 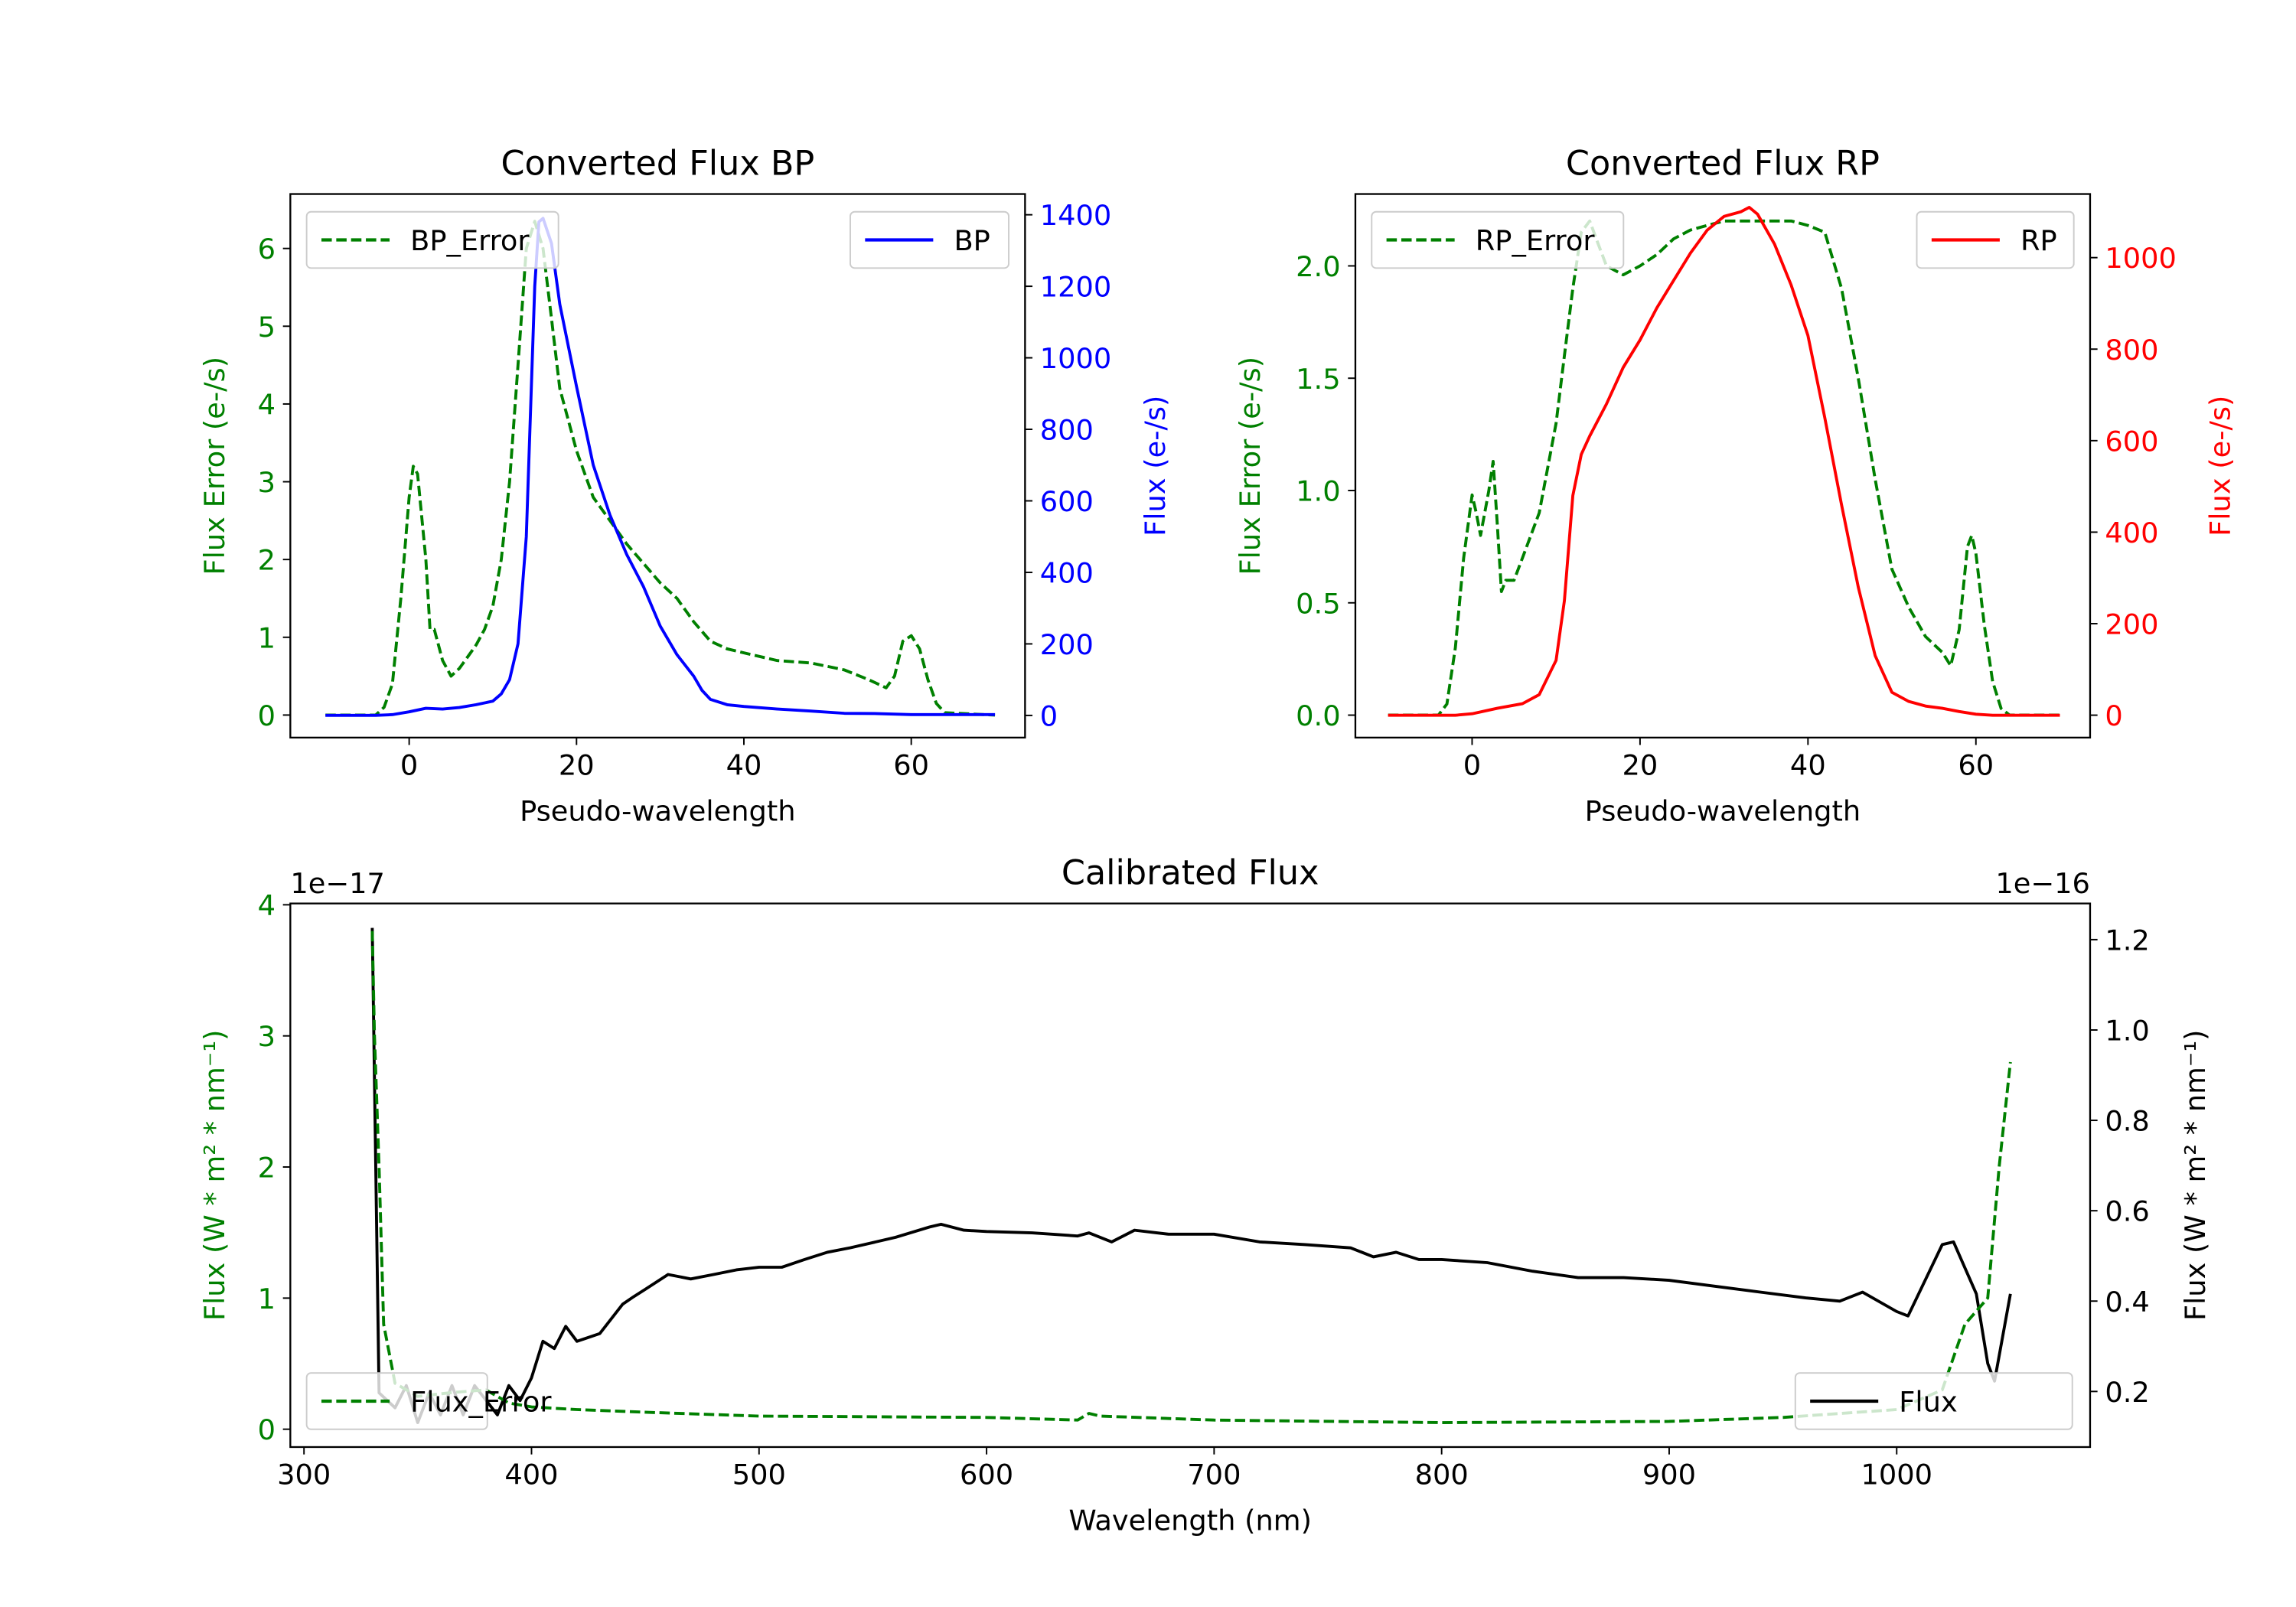 I want to click on x-tick-label: 800, so click(x=1442, y=1474).